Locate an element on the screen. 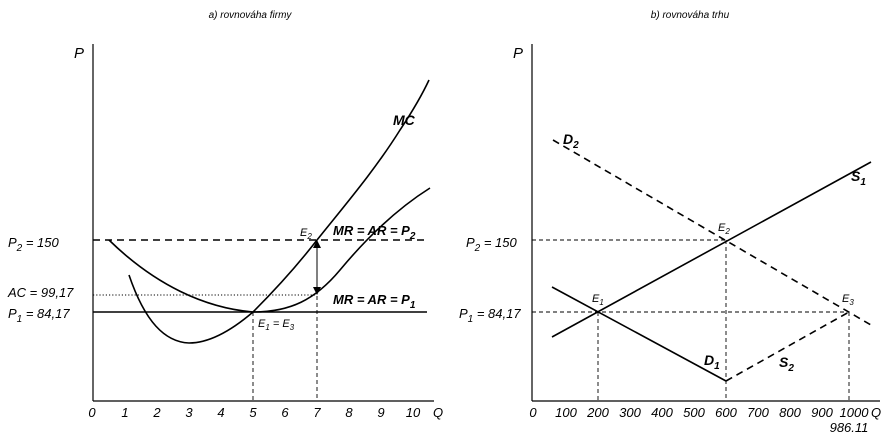 This screenshot has height=437, width=887. tick-label: 800 is located at coordinates (790, 412).